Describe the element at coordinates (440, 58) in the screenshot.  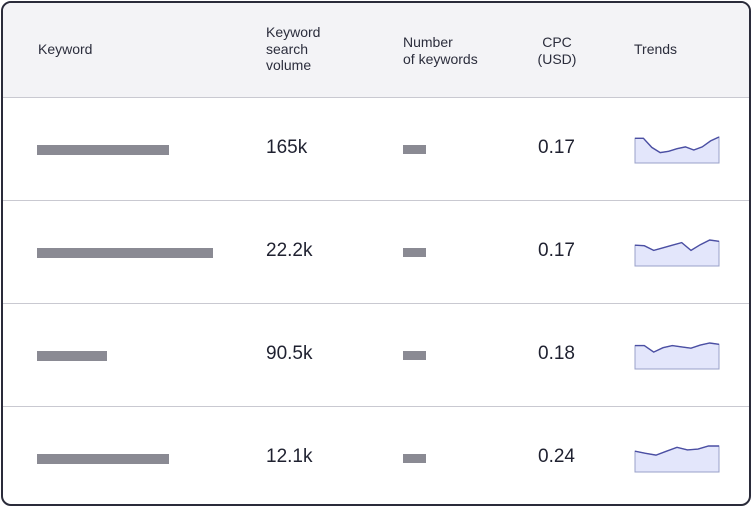
I see `header-line: of keywords` at that location.